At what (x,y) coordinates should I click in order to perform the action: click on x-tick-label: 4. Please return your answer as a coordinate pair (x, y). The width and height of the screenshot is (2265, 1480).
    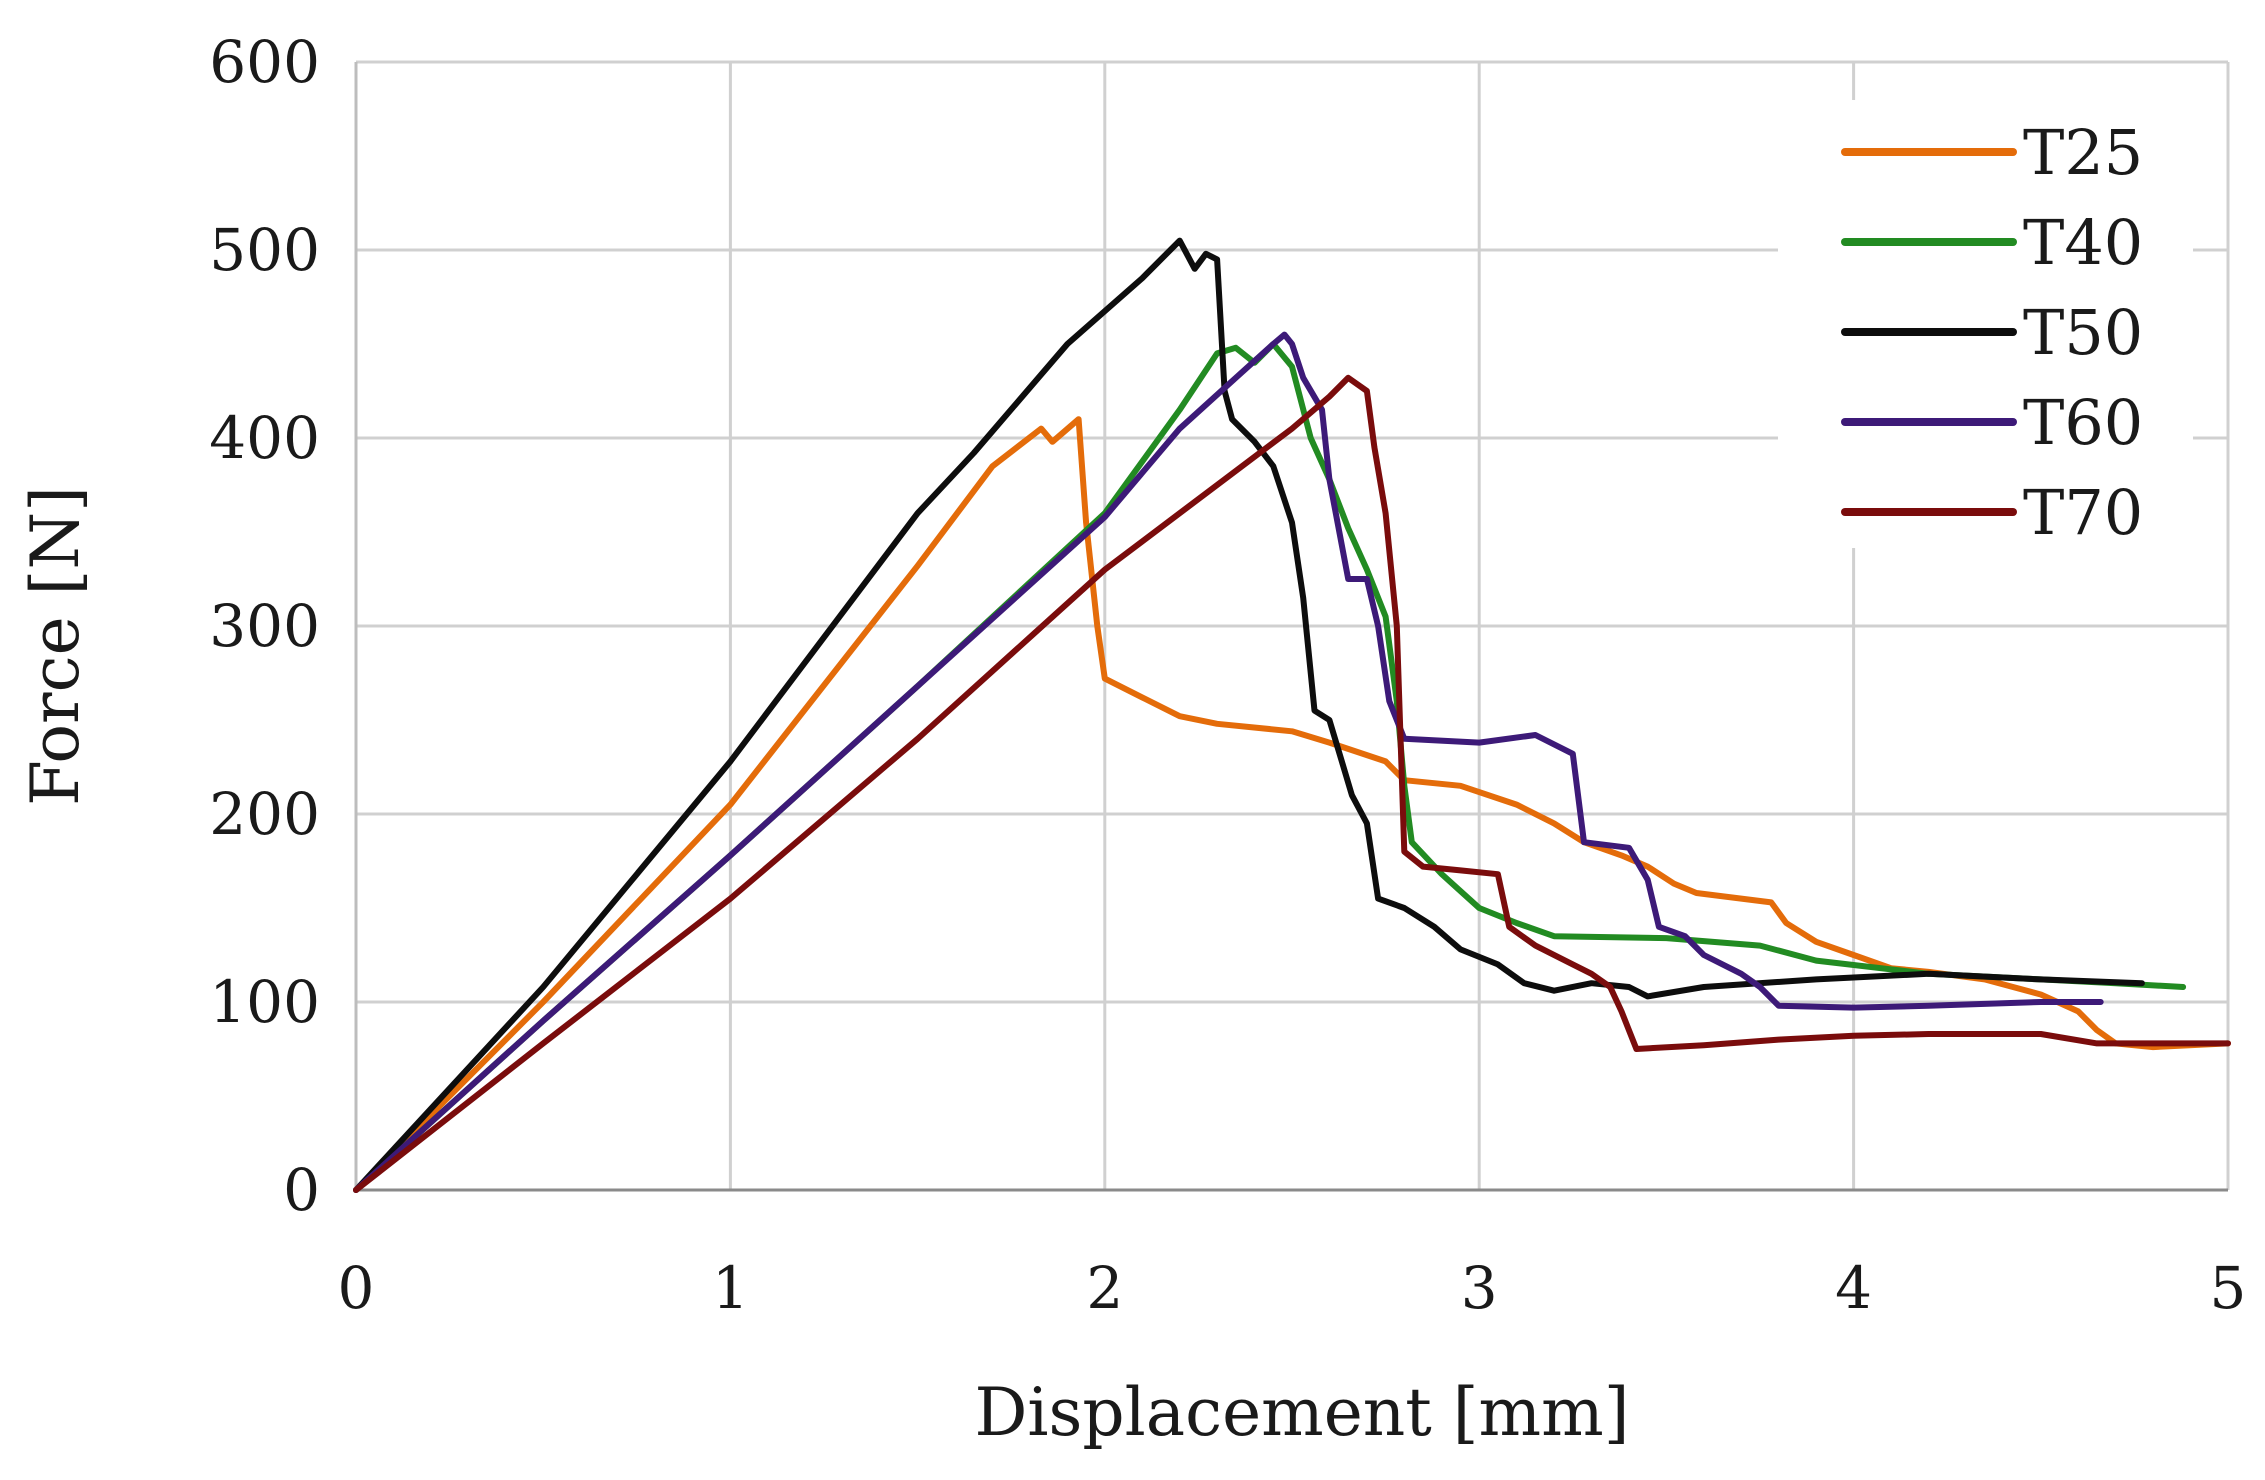
    Looking at the image, I should click on (1853, 1288).